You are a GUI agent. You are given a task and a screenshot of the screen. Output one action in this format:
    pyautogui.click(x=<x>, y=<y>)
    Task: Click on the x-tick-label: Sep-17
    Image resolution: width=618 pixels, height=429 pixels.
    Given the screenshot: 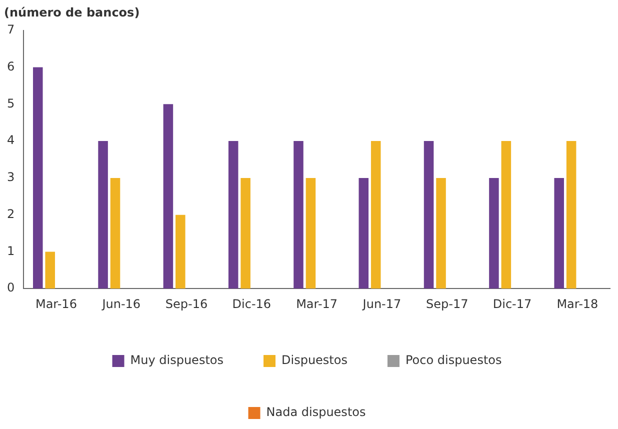 What is the action you would take?
    pyautogui.click(x=447, y=303)
    